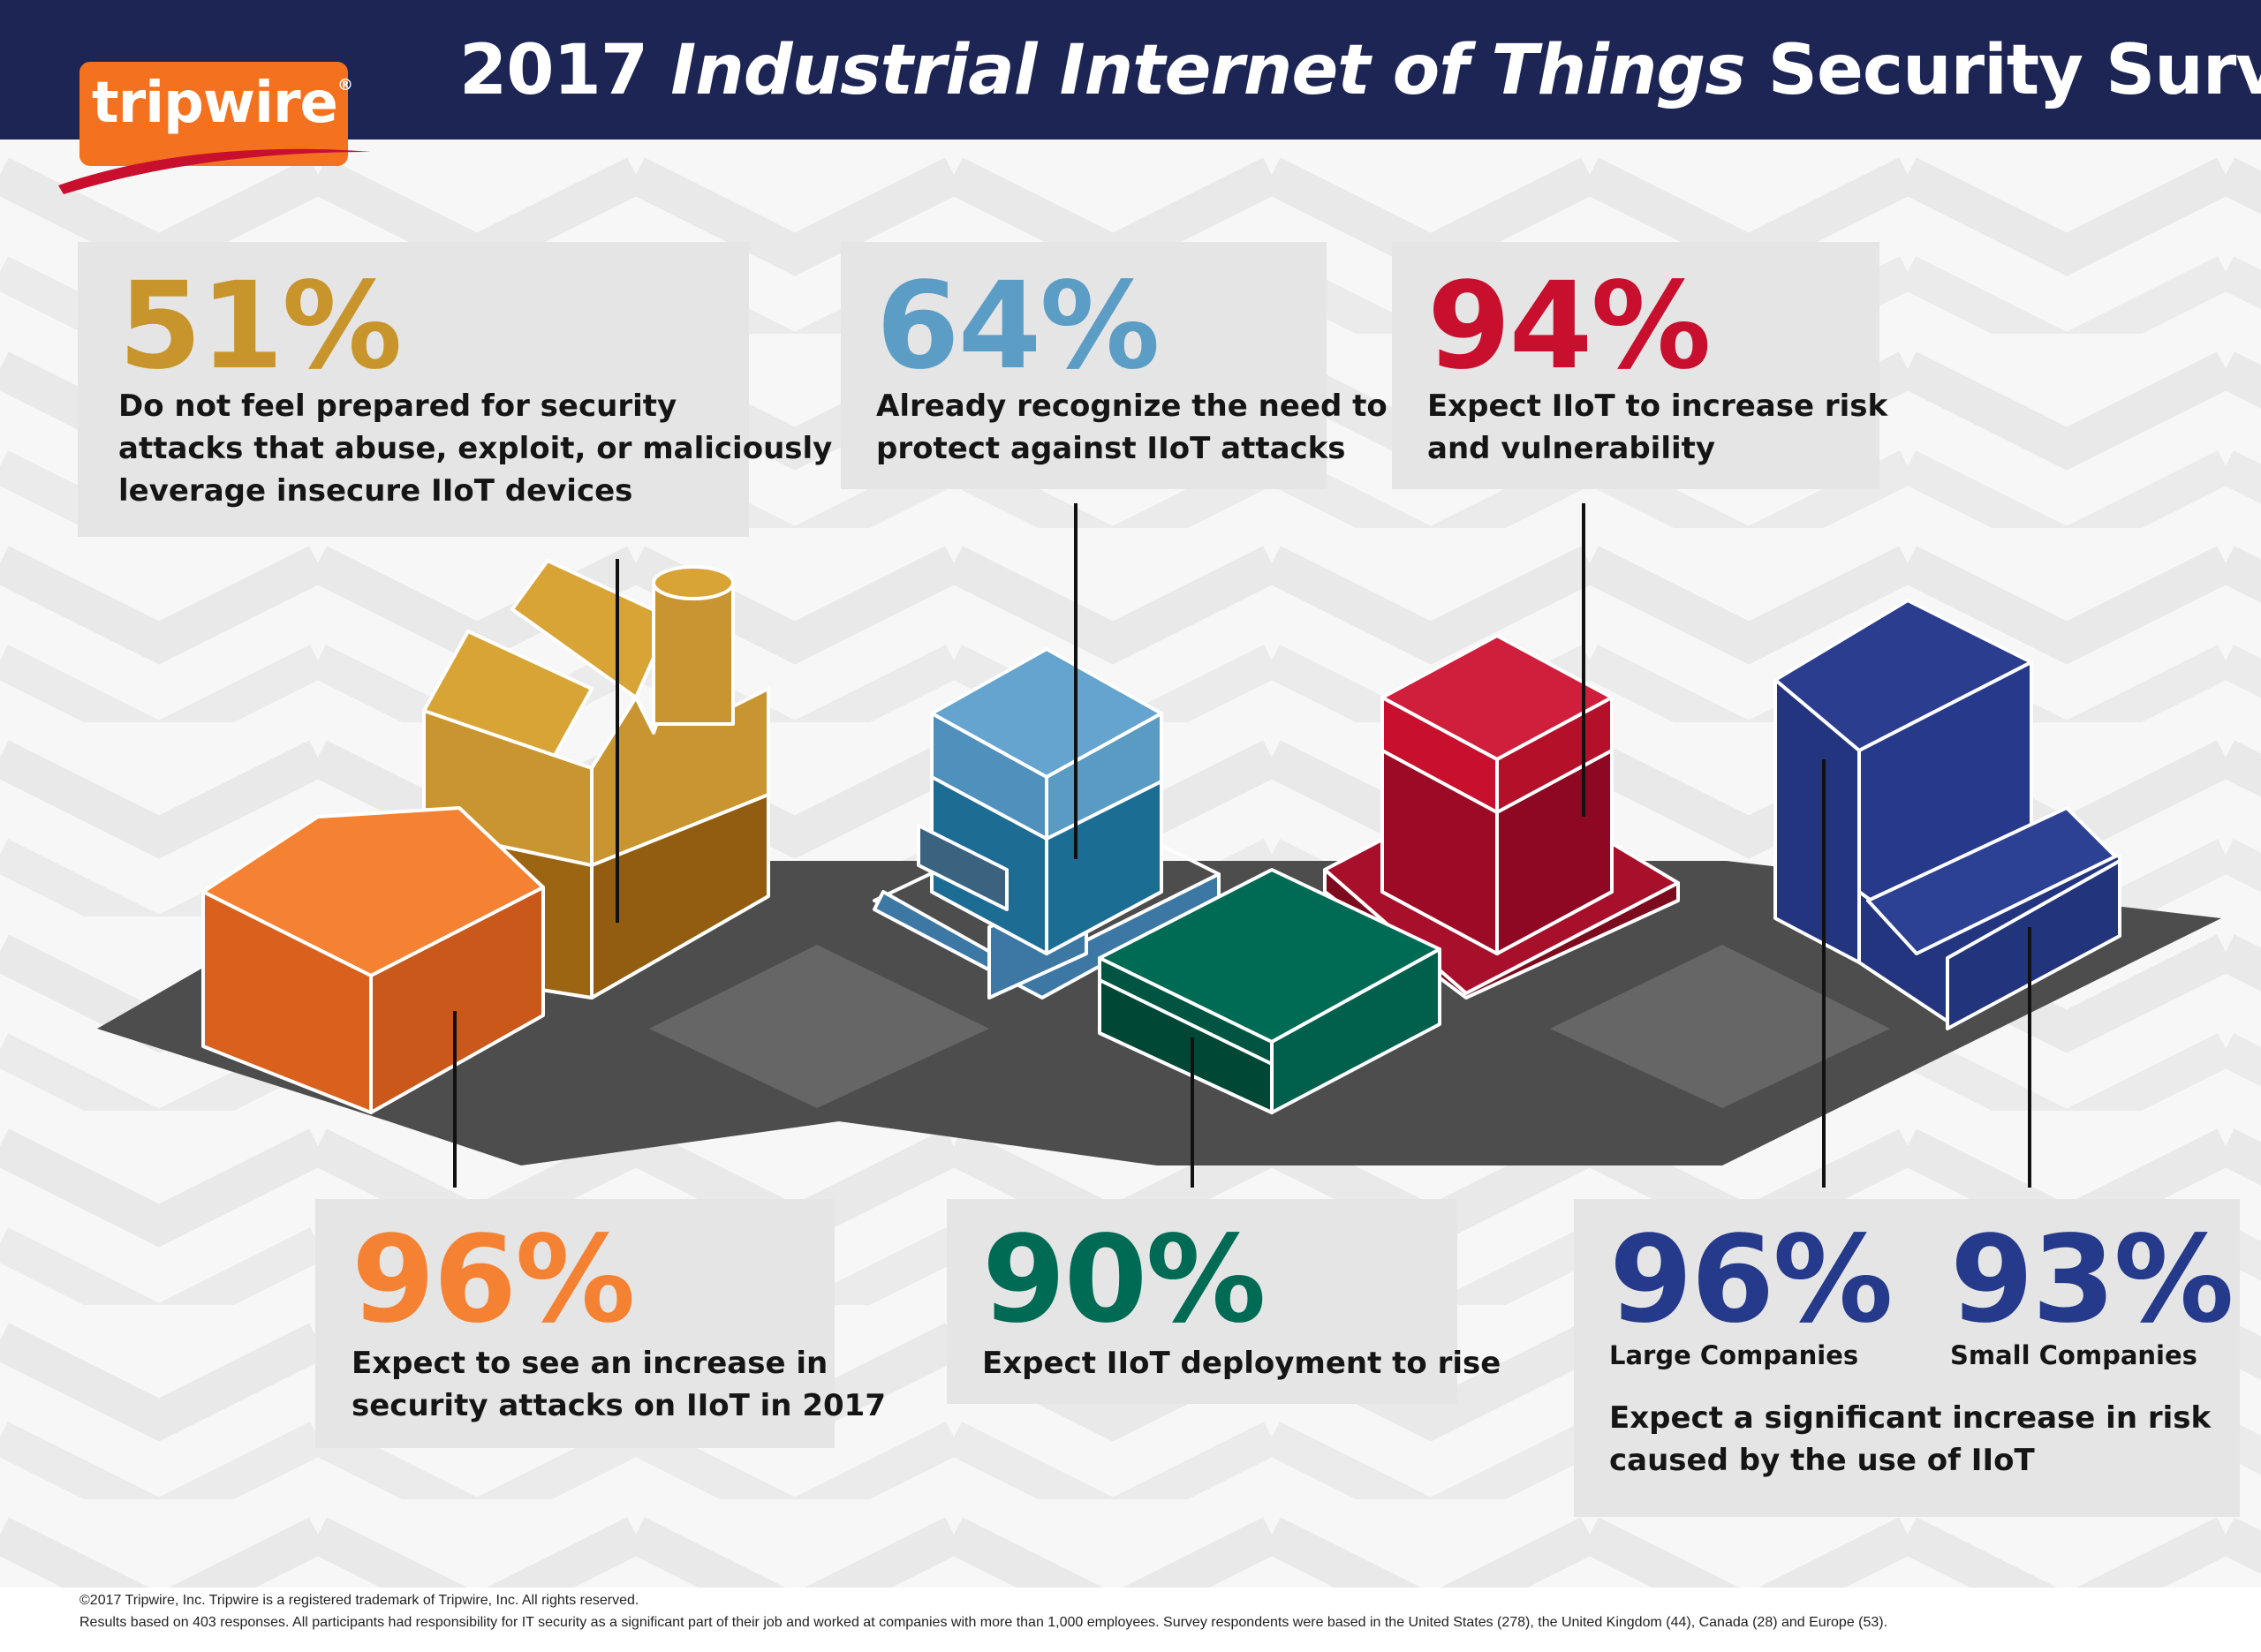 The height and width of the screenshot is (1652, 2261). I want to click on stat-desc-recognize-line-1: Already recognize the need to, so click(1132, 406).